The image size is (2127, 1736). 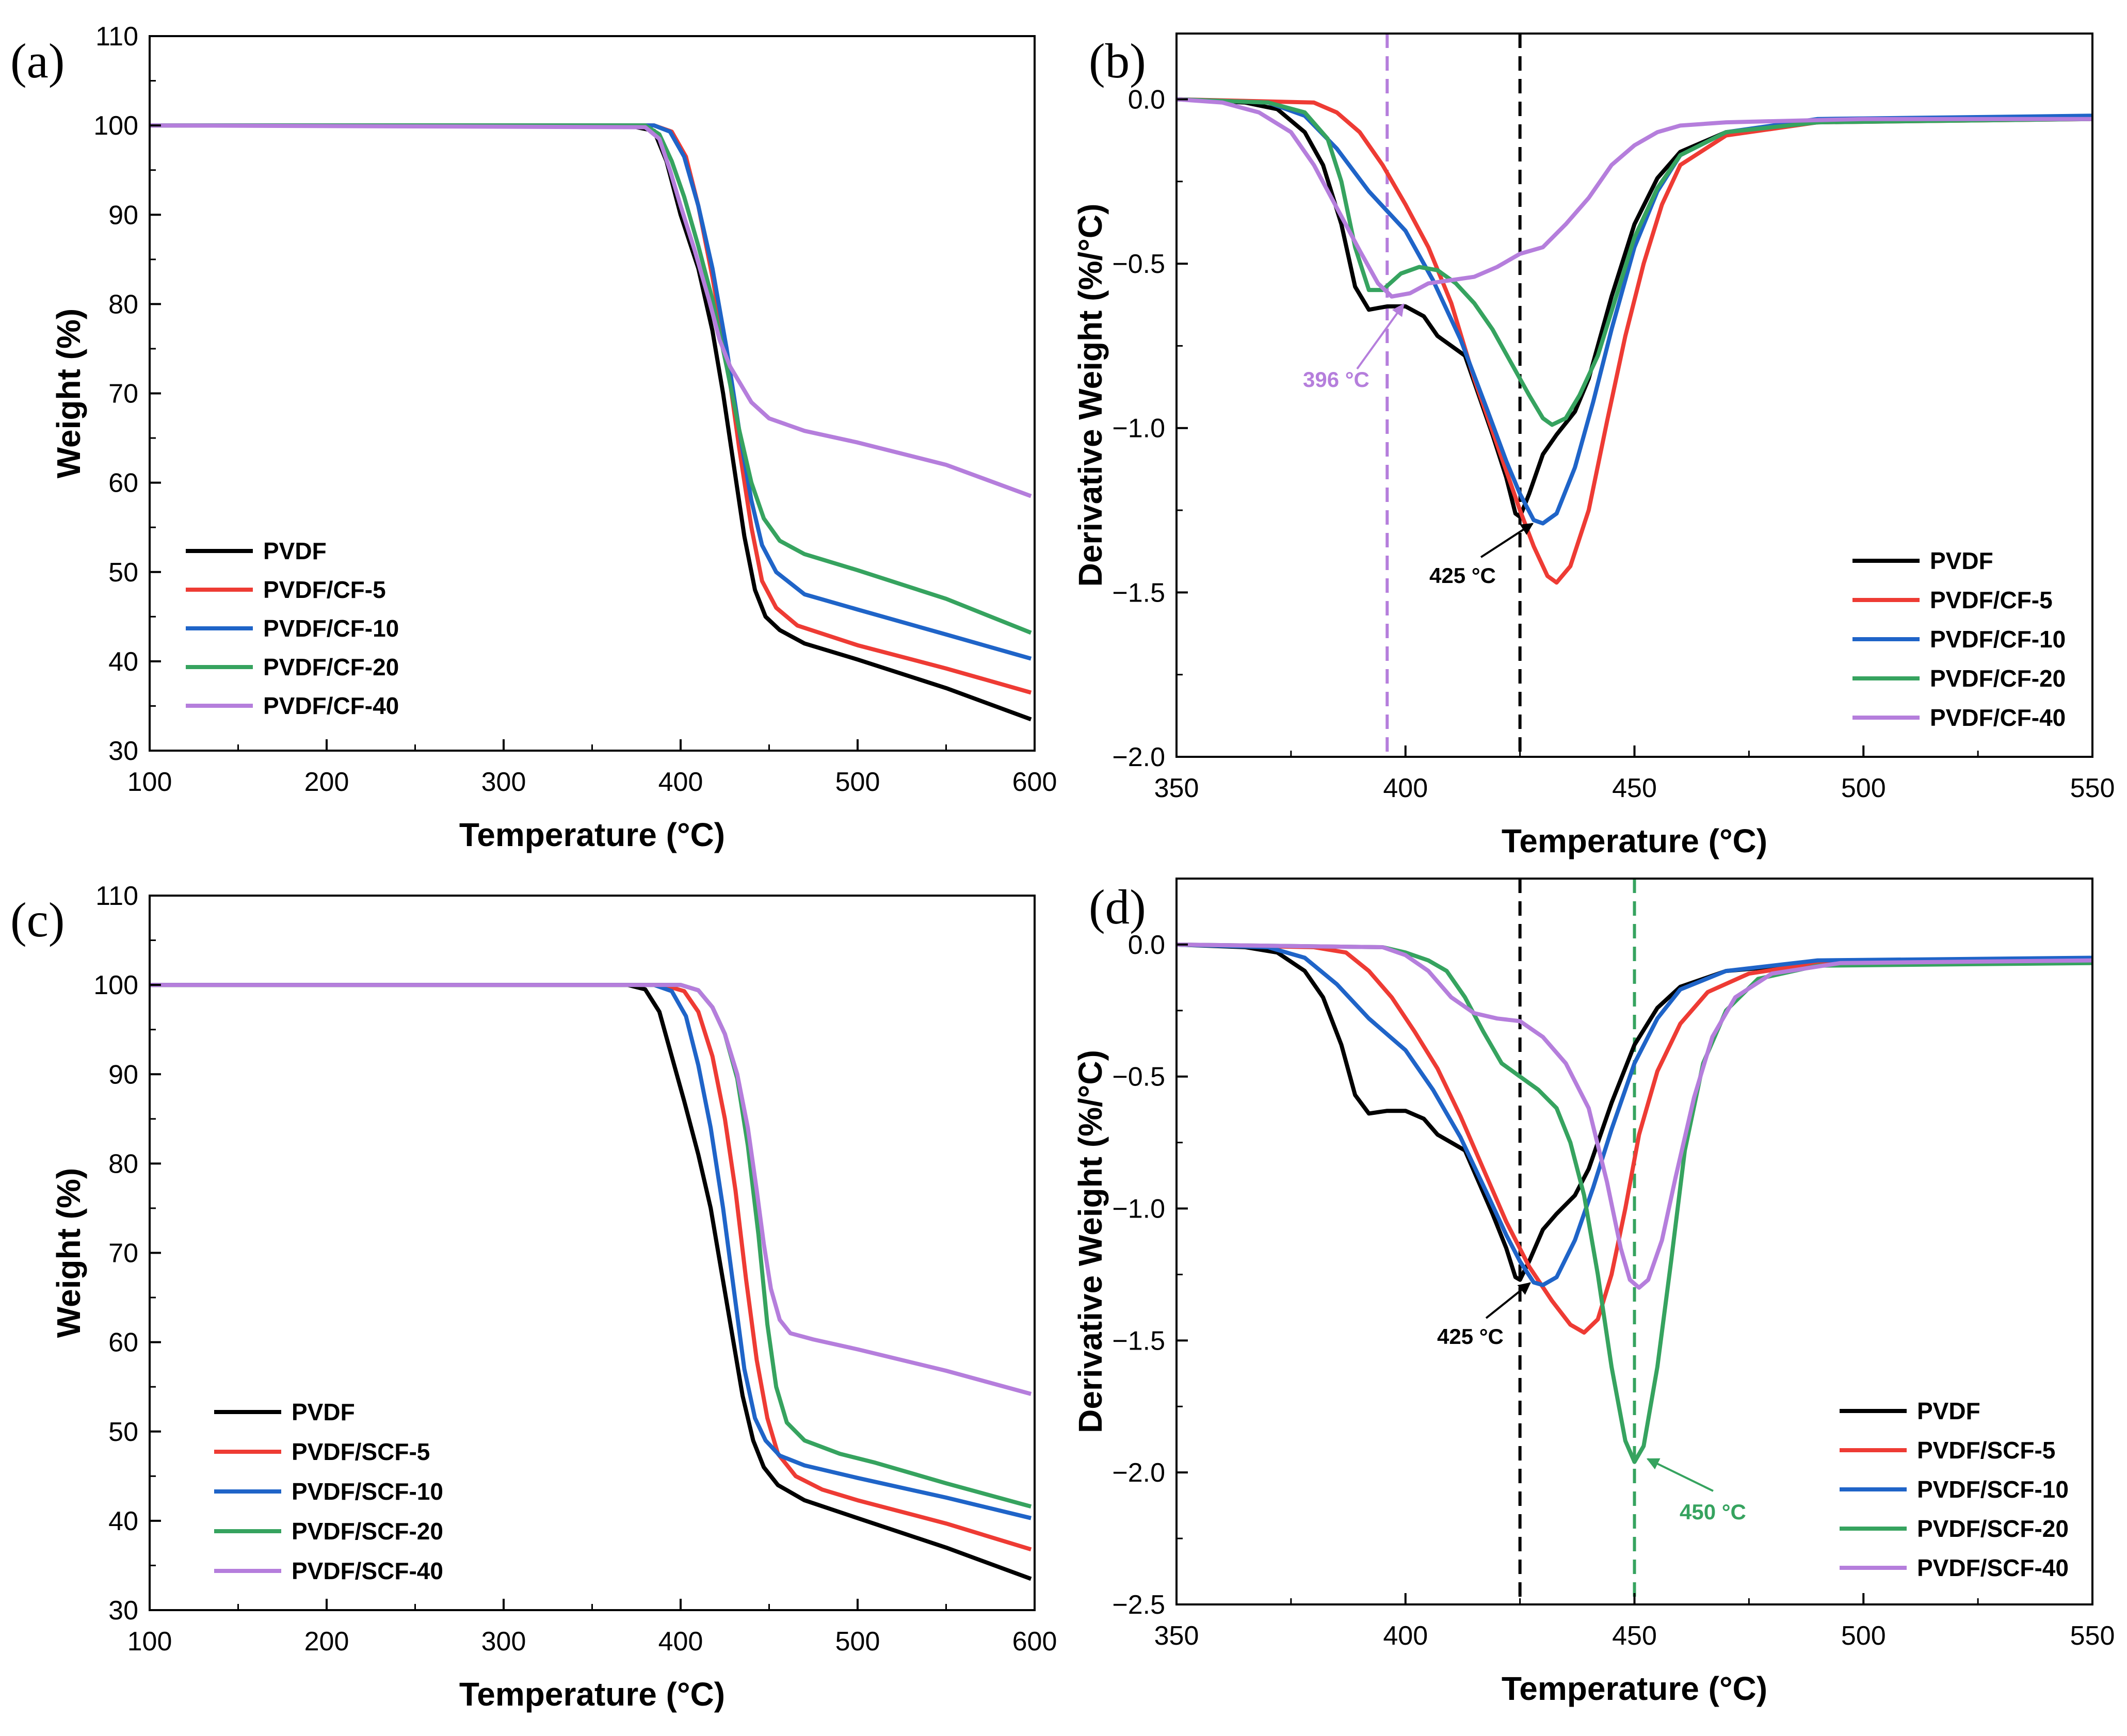 What do you see at coordinates (325, 589) in the screenshot?
I see `legend-label: PVDF/CF-5` at bounding box center [325, 589].